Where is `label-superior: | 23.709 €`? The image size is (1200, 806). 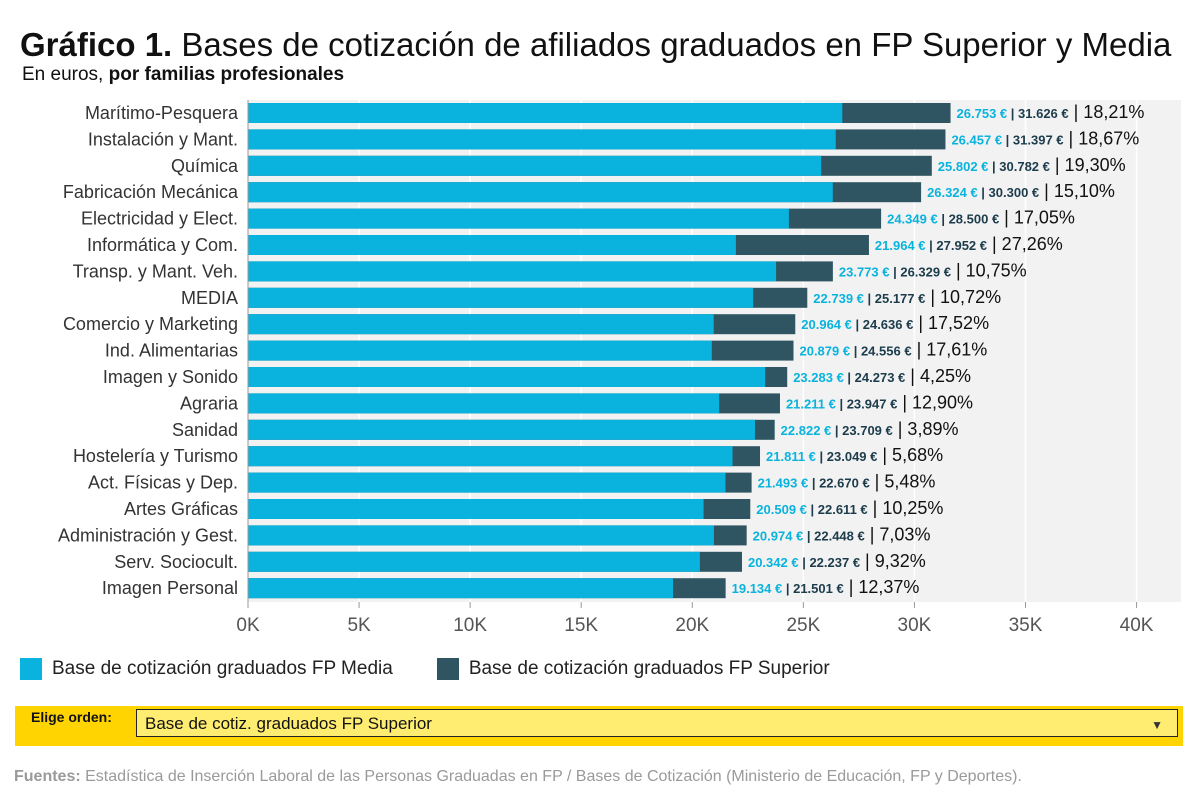
label-superior: | 23.709 € is located at coordinates (861, 430).